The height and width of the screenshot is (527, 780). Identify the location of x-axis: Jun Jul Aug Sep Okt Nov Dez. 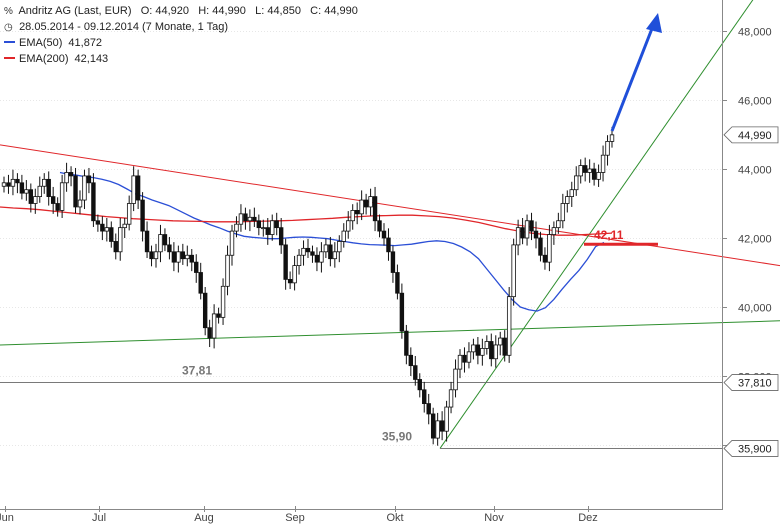
(361, 515).